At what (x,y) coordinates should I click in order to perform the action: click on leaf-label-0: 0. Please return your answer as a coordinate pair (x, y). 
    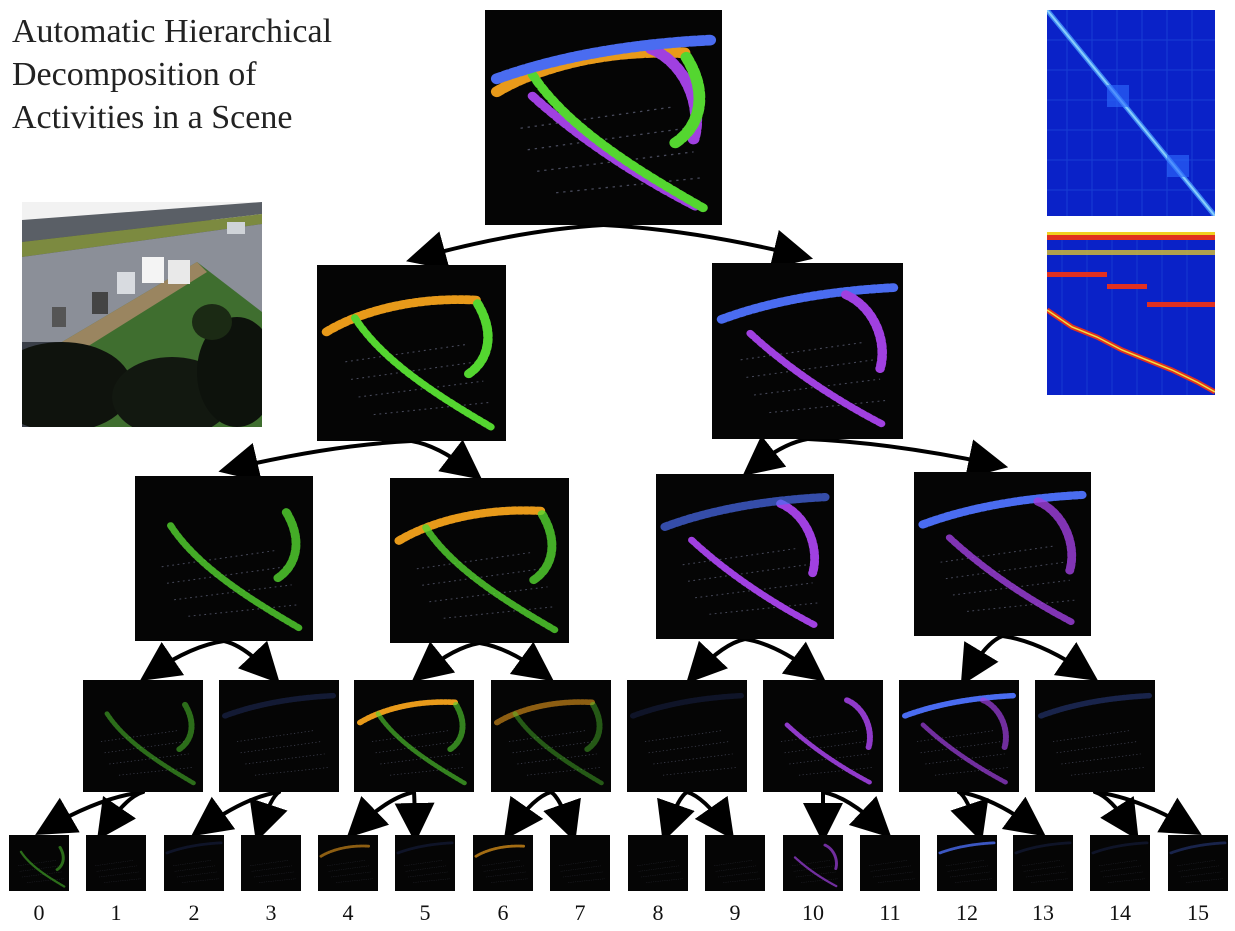
    Looking at the image, I should click on (39, 912).